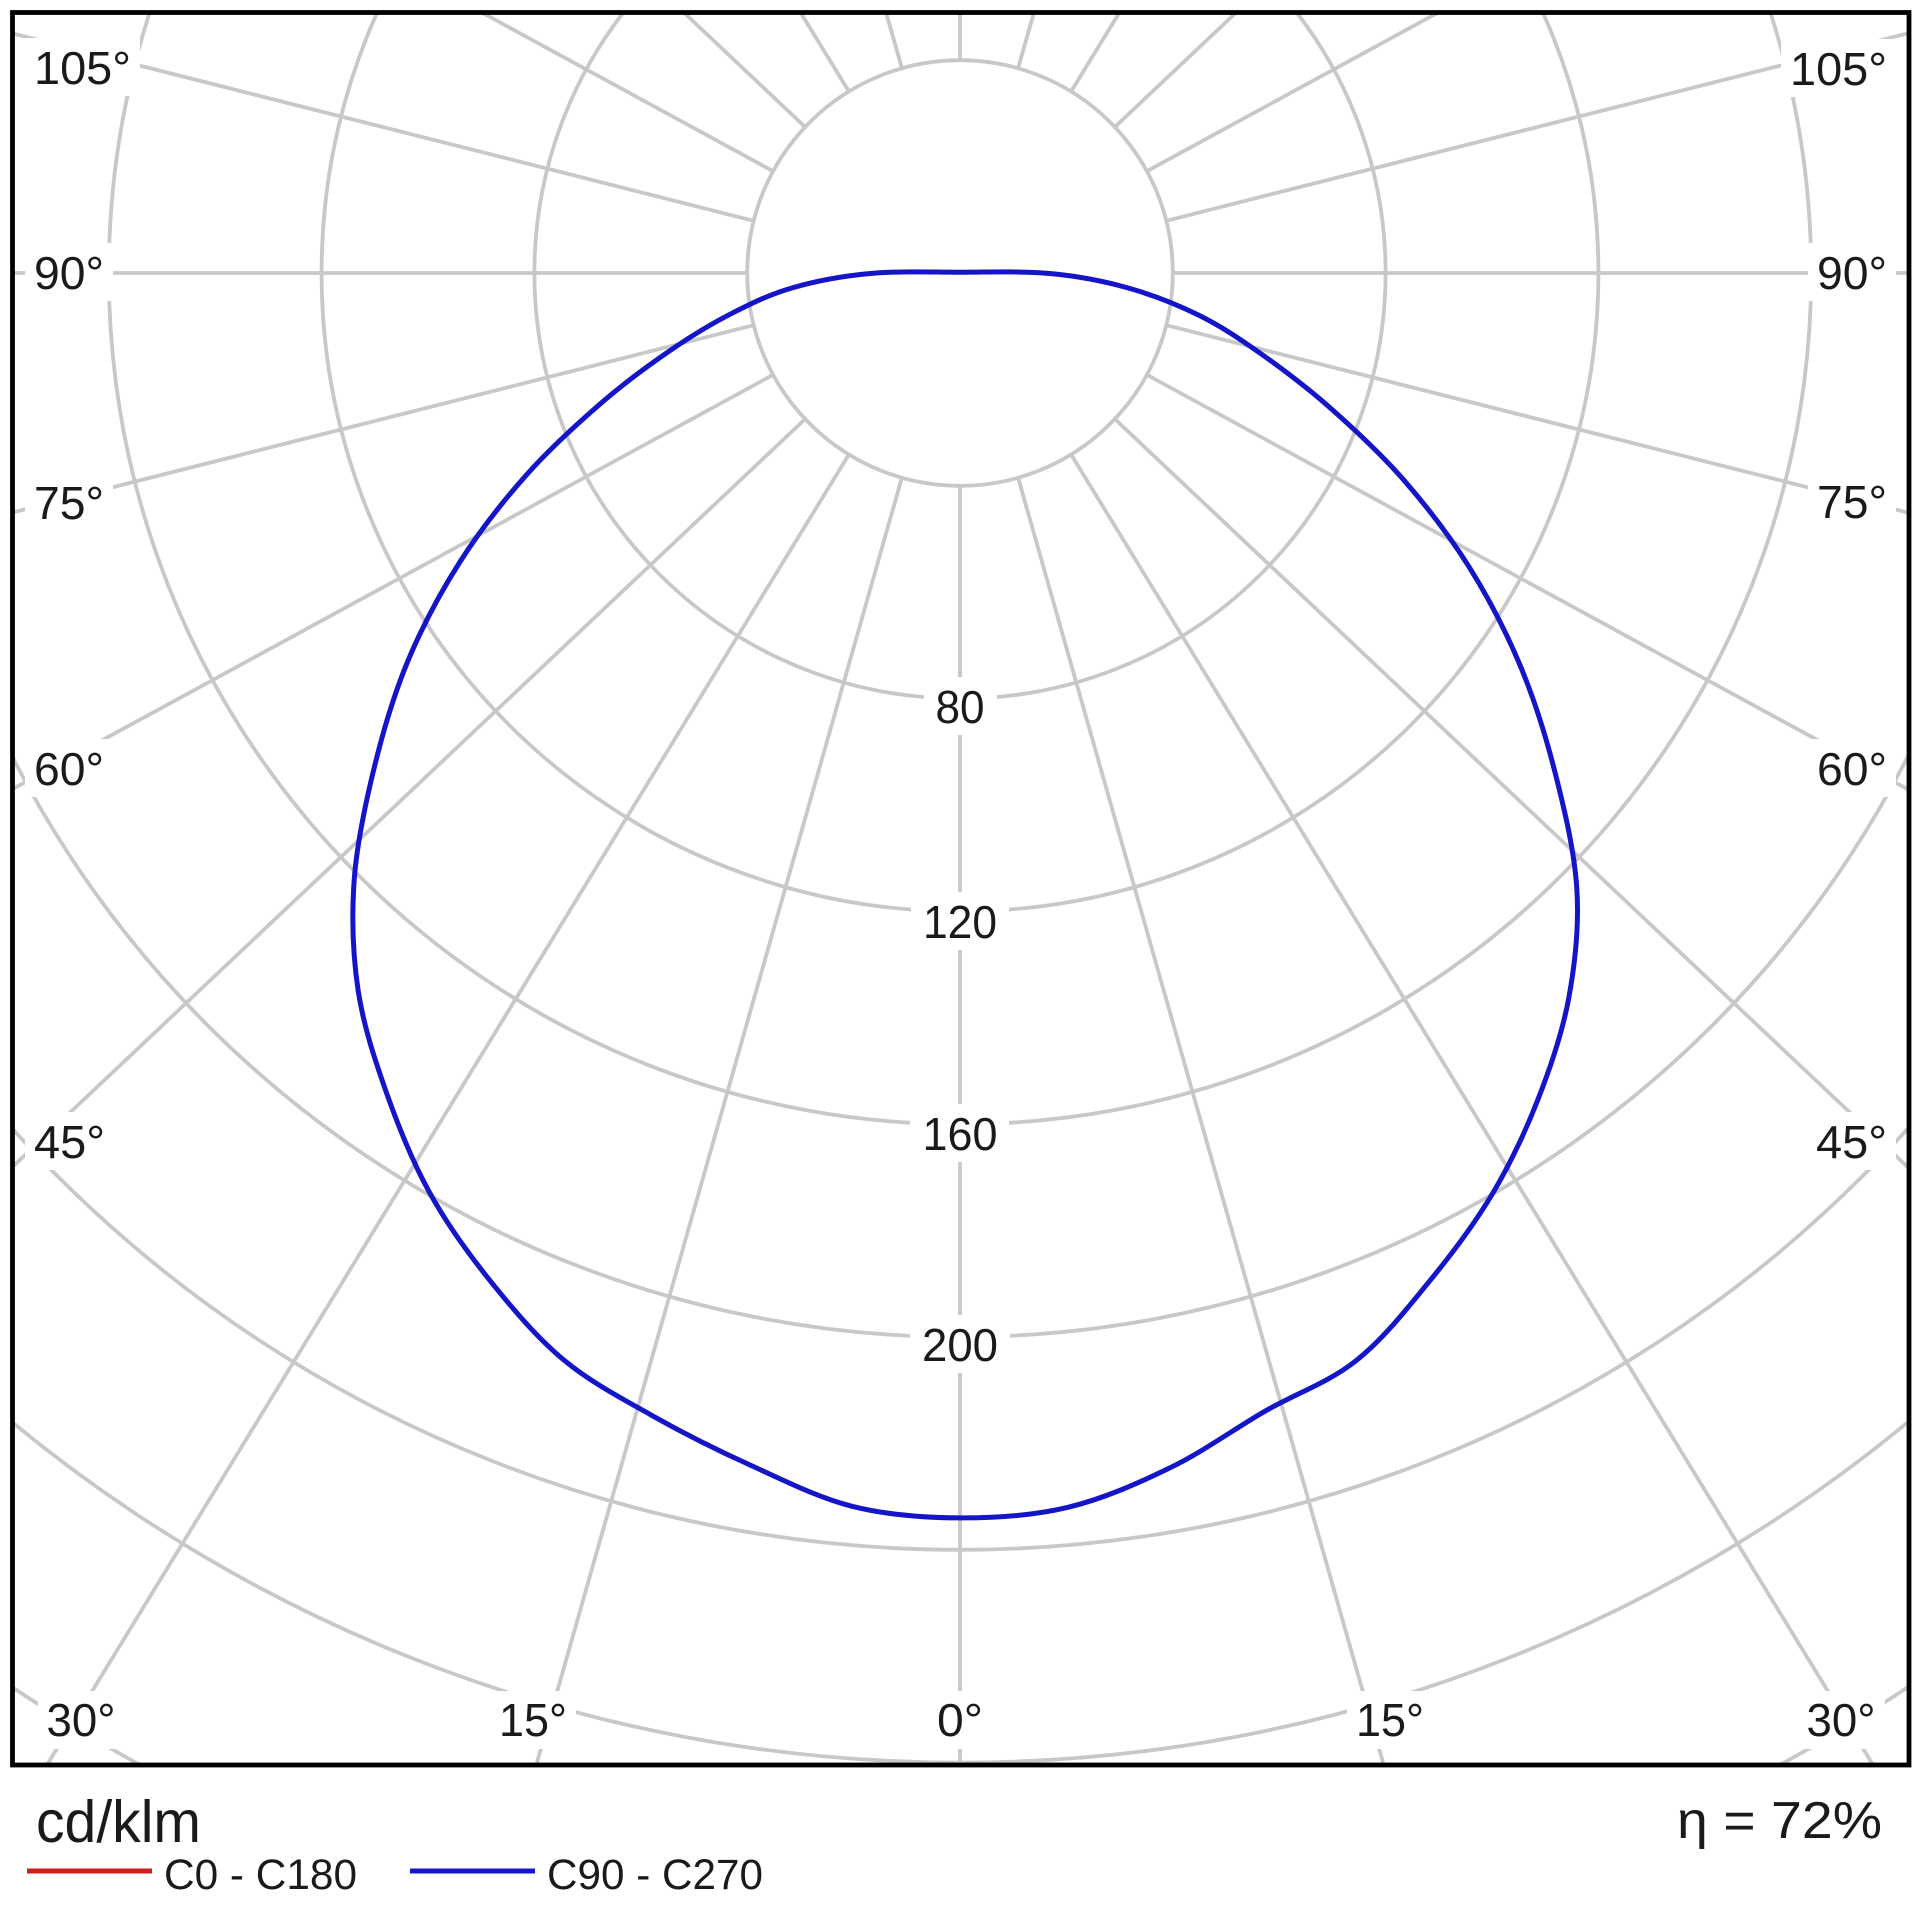 The height and width of the screenshot is (1920, 1920). I want to click on svg-text: 0°, so click(960, 1720).